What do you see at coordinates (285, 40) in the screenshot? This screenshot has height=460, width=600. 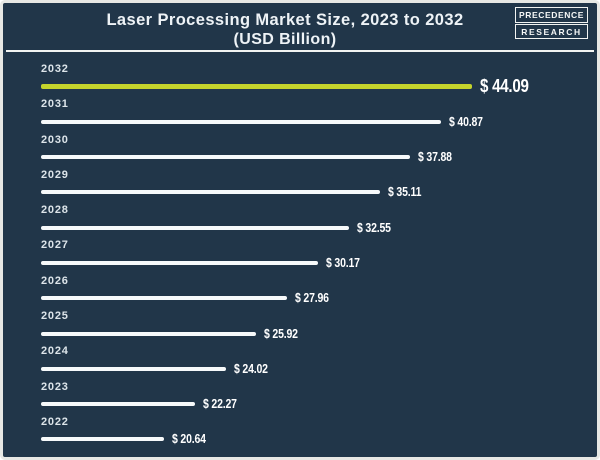 I see `chart-title-line2: (USD Billion)` at bounding box center [285, 40].